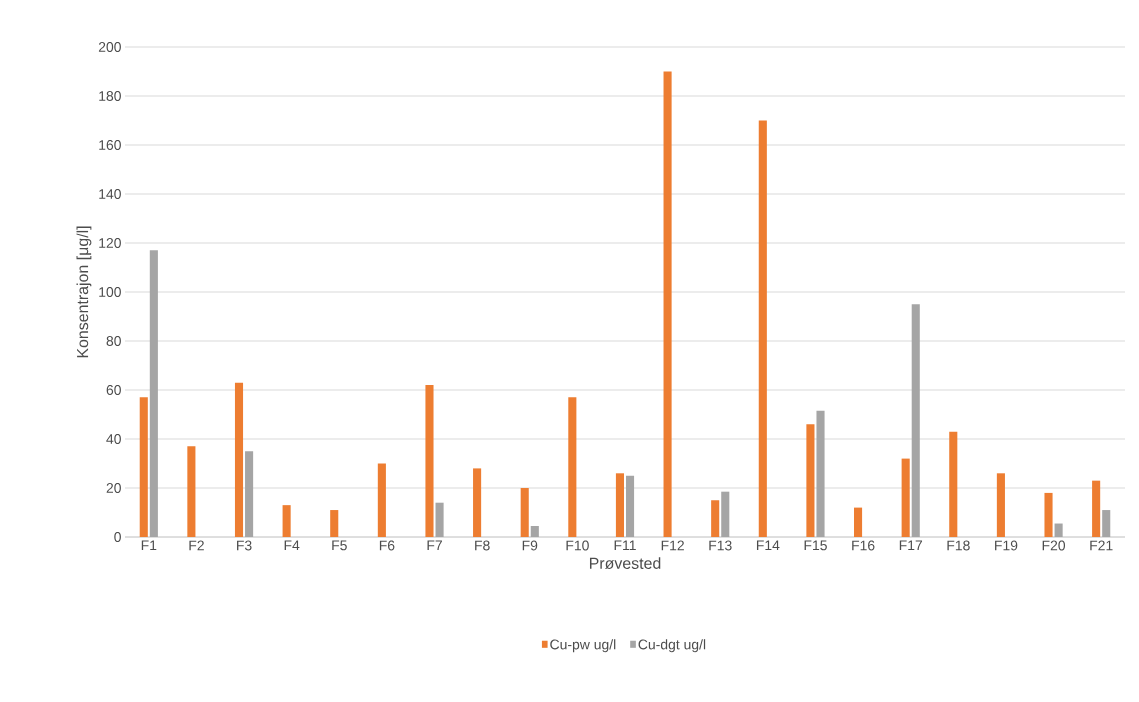 This screenshot has width=1139, height=702. What do you see at coordinates (84, 292) in the screenshot?
I see `y-axis-title: Konsentrajon [μg/l]` at bounding box center [84, 292].